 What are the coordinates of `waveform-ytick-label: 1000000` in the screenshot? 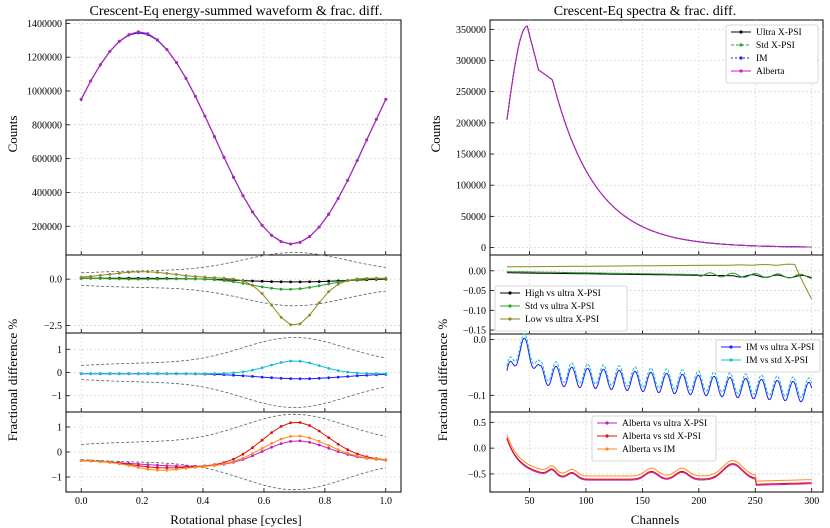 It's located at (44, 92).